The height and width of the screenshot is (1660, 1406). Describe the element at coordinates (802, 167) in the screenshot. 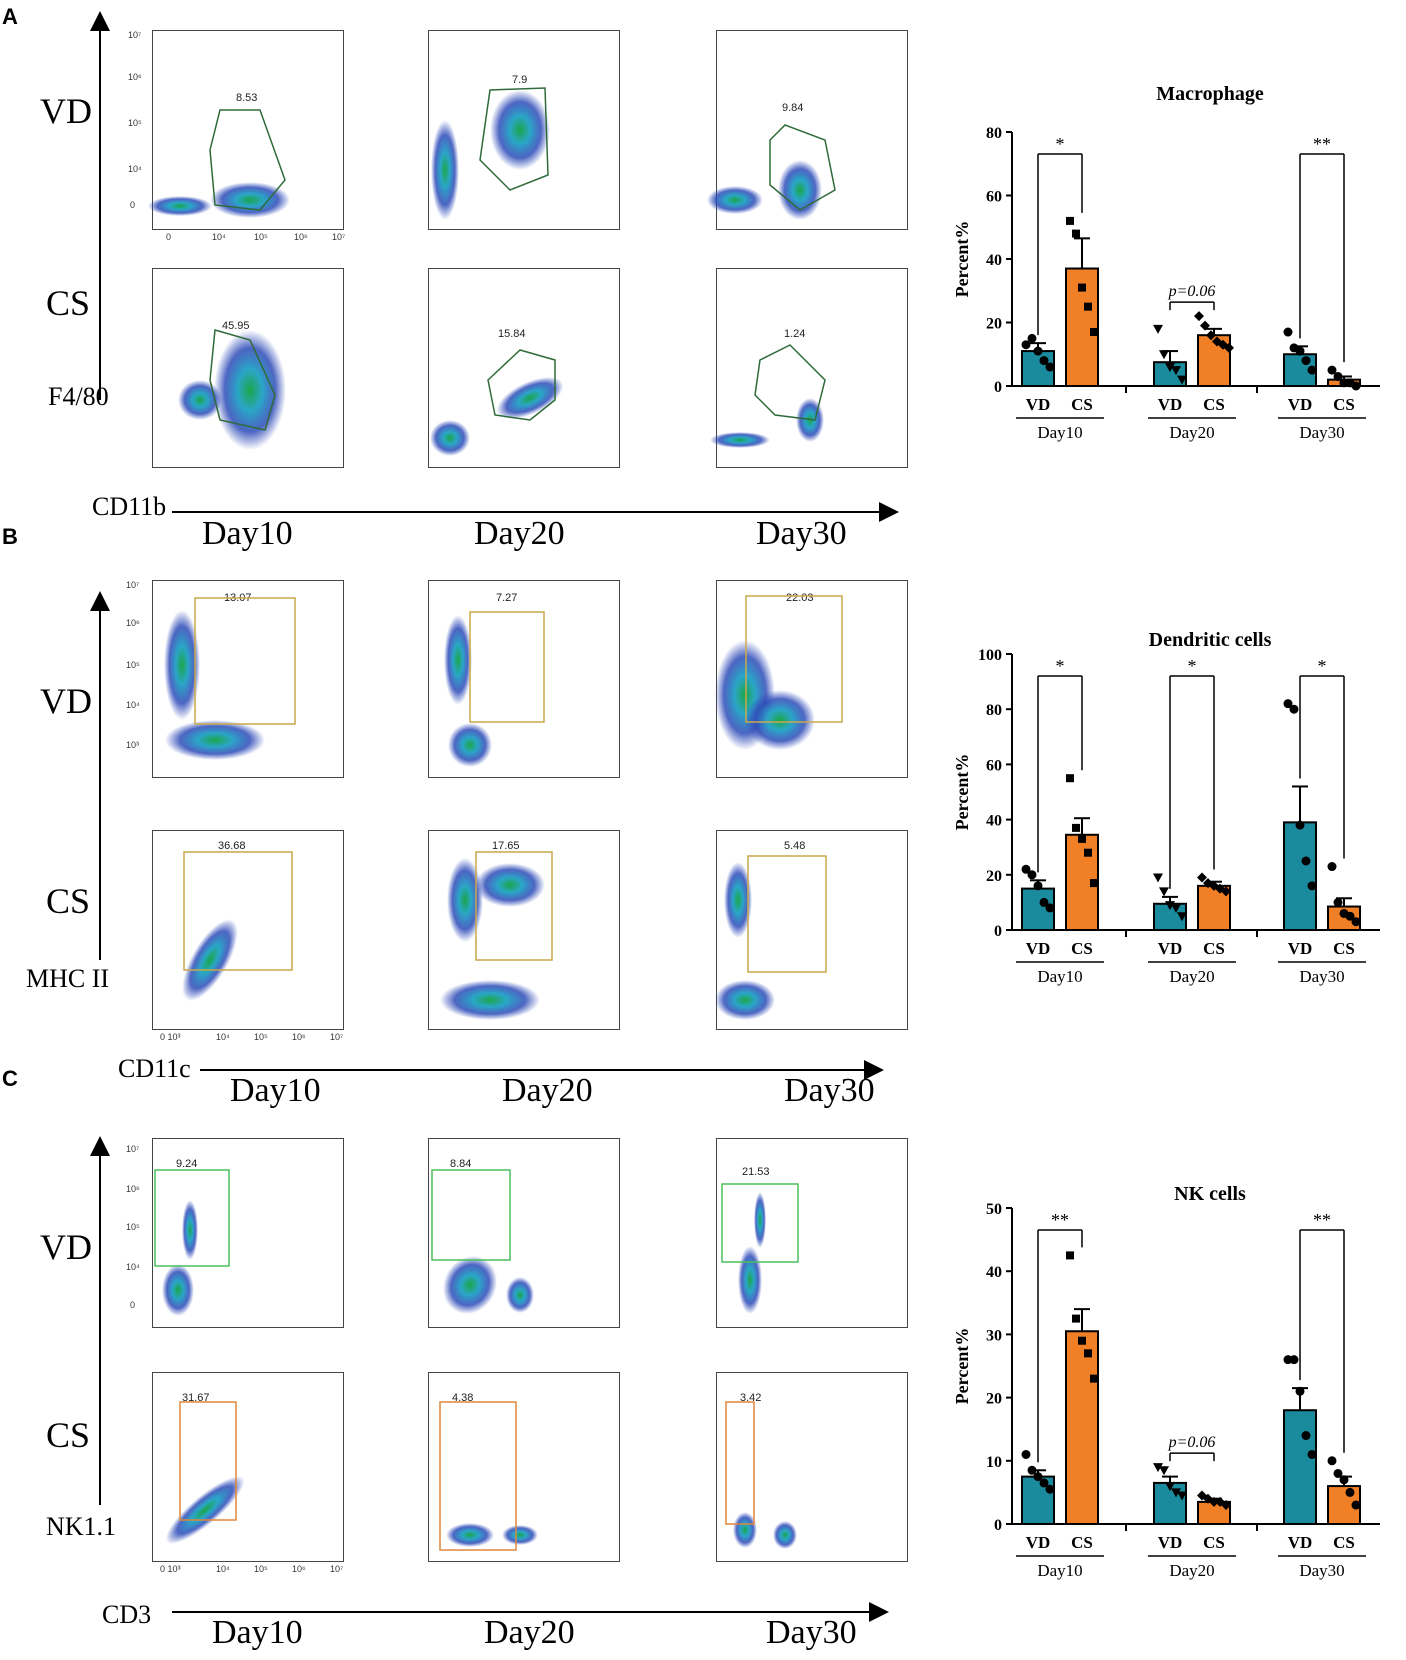

I see `gate-a-vd-day30` at that location.